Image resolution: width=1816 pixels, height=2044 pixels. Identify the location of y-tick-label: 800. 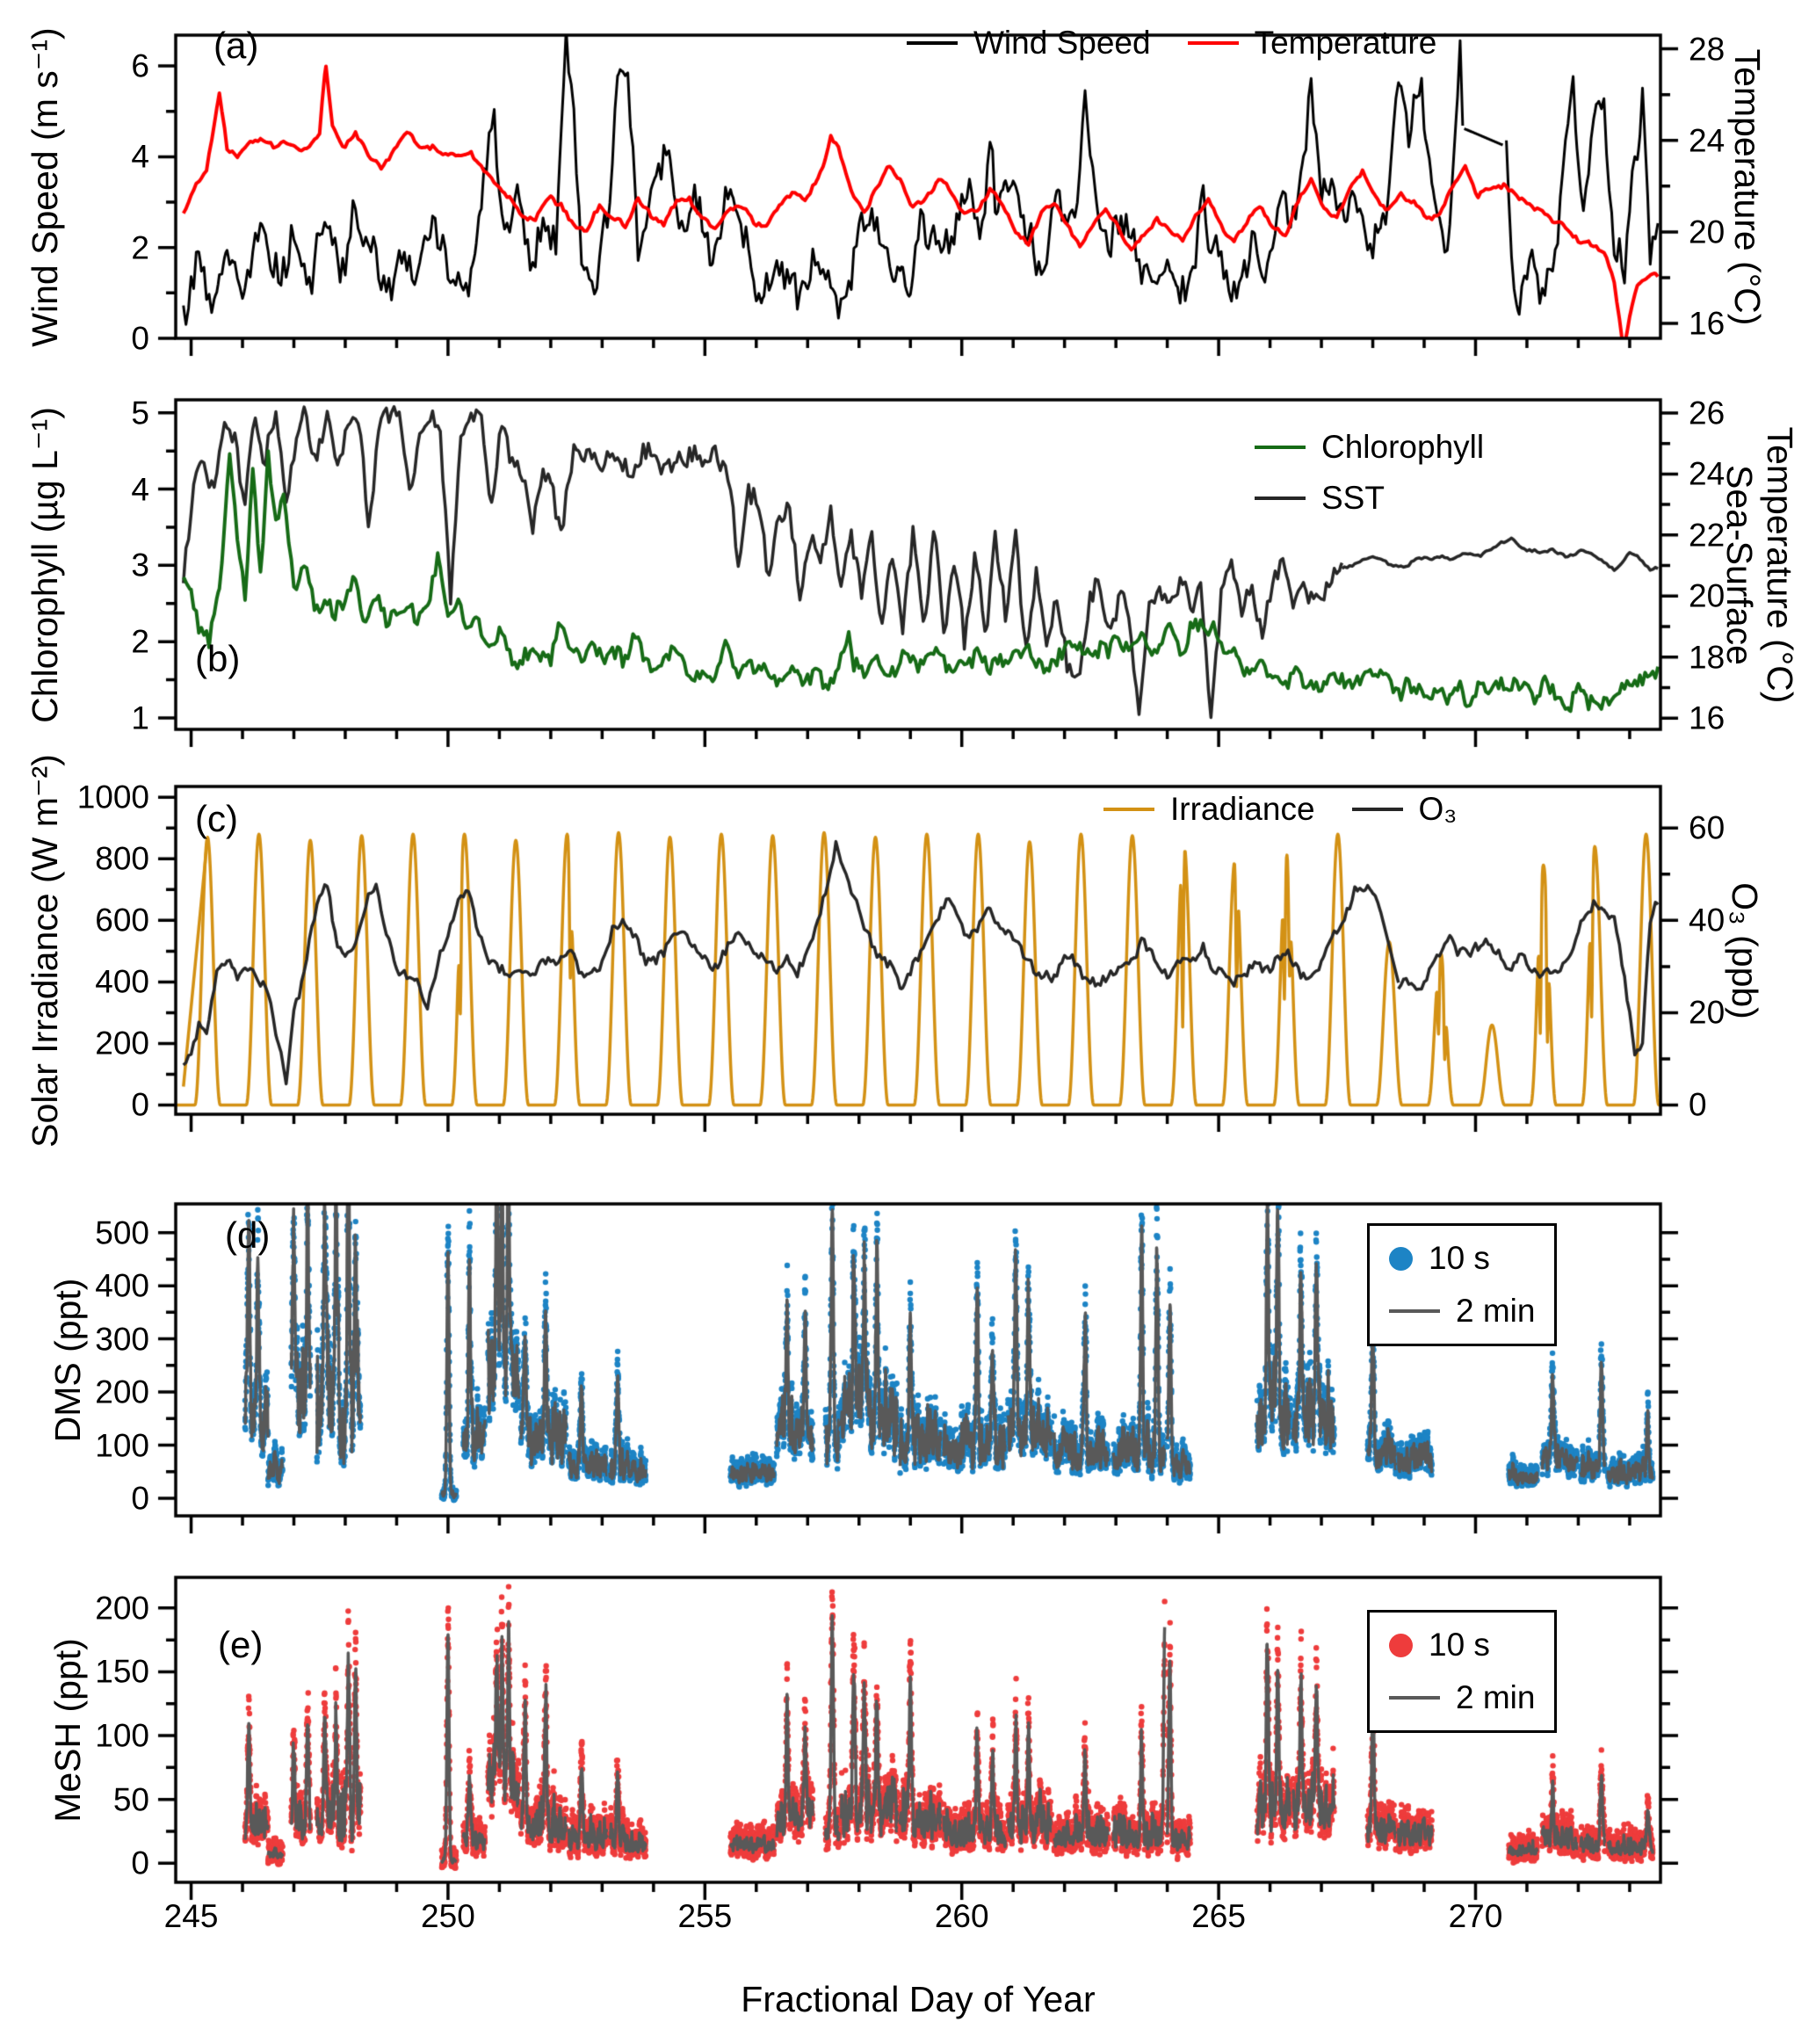
(122, 859).